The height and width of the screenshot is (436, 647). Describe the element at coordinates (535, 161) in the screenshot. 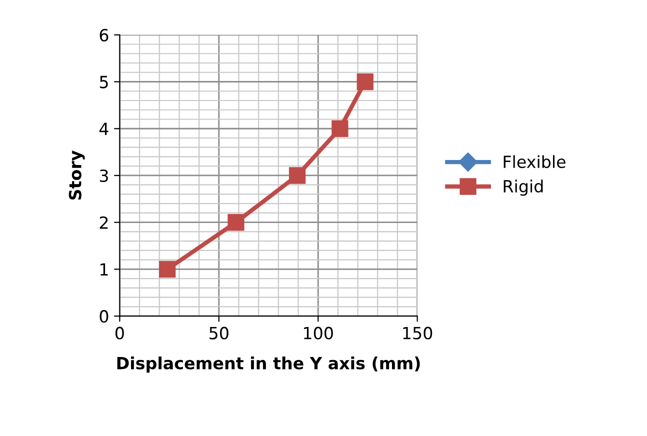

I see `legend-label: Flexible` at that location.